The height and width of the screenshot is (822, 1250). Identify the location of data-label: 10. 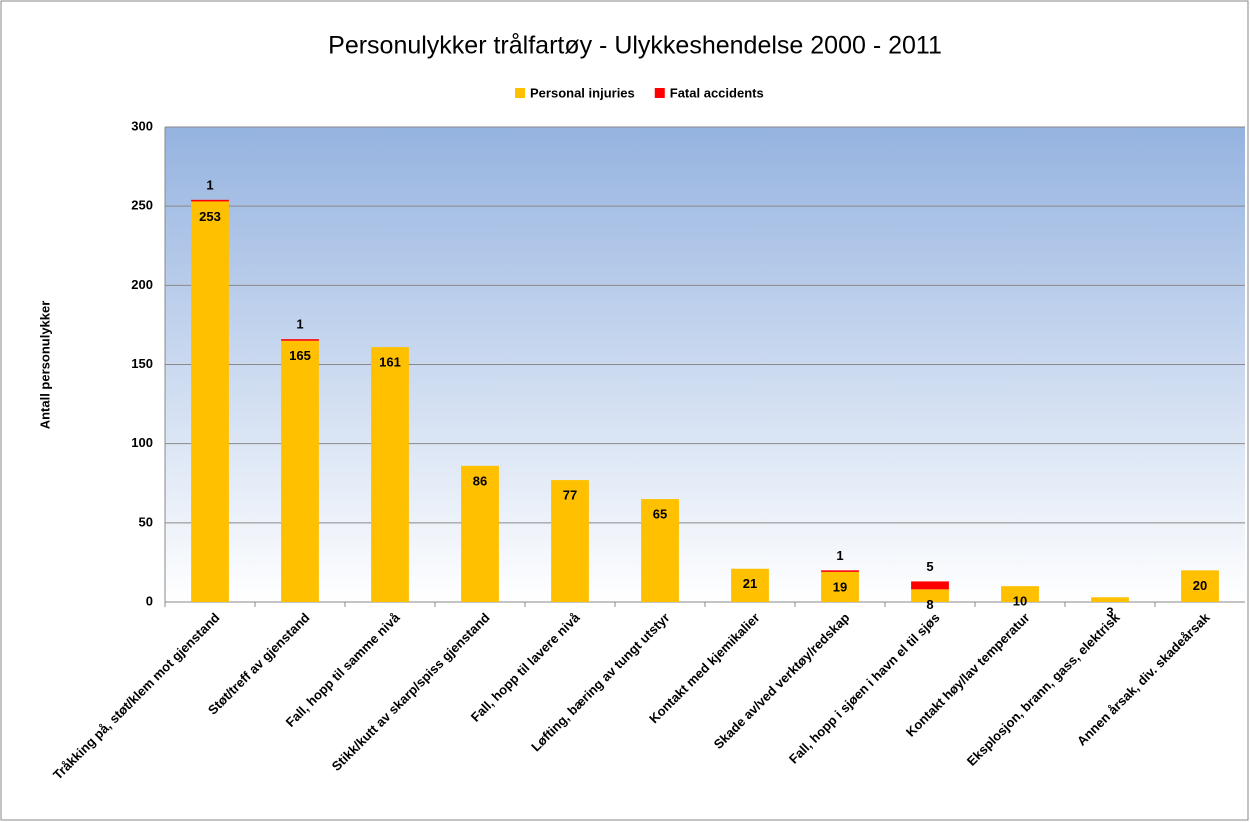
(1020, 601).